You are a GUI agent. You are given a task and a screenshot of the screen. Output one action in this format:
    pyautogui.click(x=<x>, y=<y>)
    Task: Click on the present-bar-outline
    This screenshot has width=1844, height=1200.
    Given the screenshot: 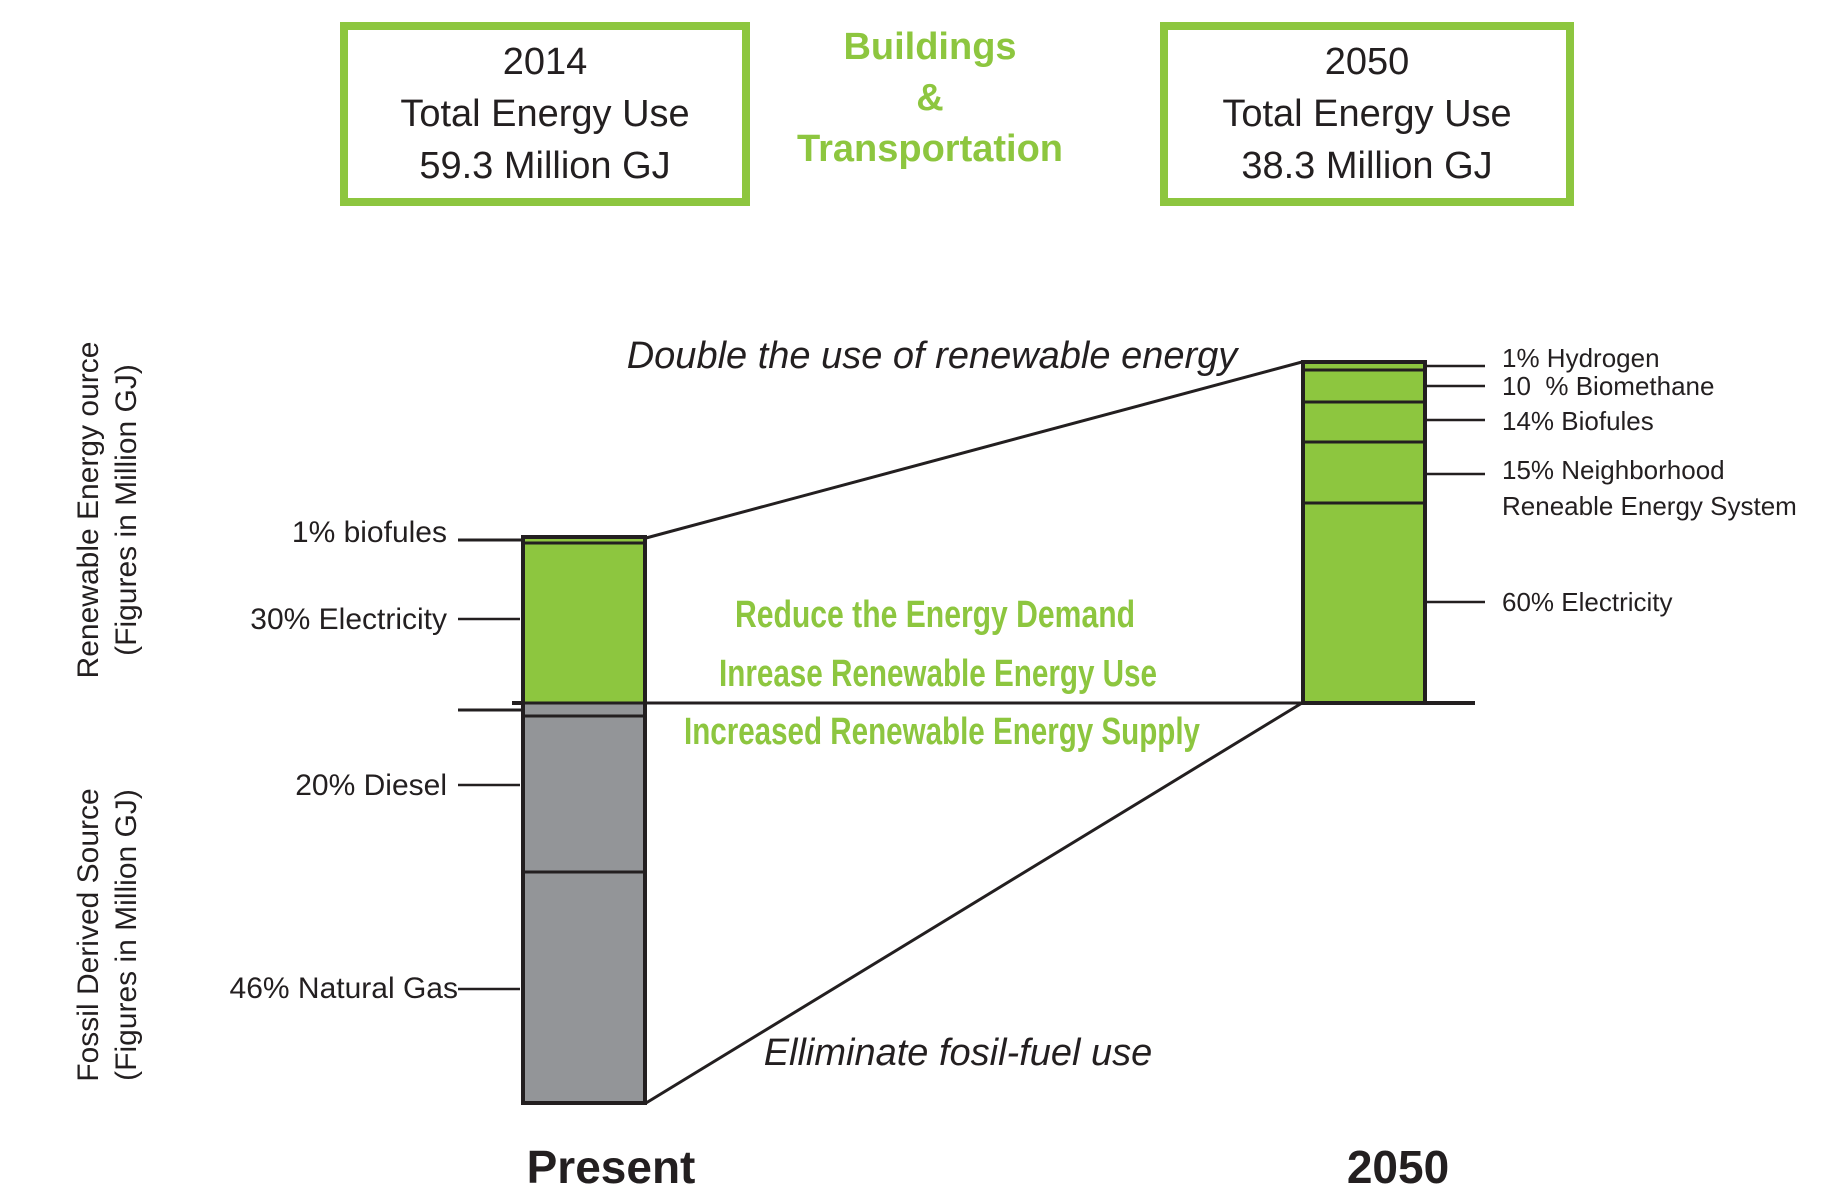 What is the action you would take?
    pyautogui.click(x=584, y=820)
    